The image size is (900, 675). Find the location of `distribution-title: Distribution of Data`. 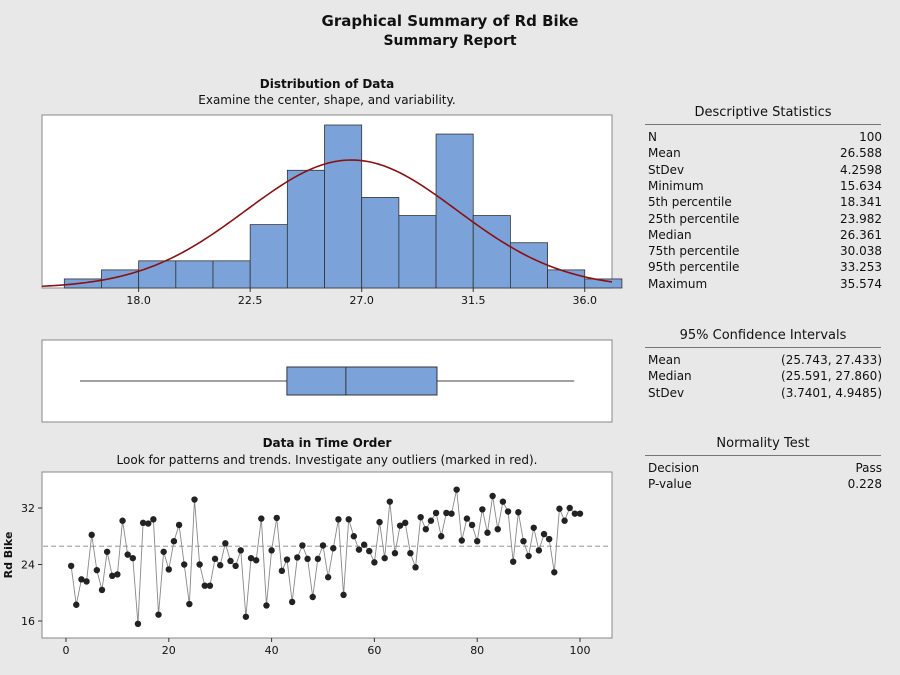

distribution-title: Distribution of Data is located at coordinates (327, 84).